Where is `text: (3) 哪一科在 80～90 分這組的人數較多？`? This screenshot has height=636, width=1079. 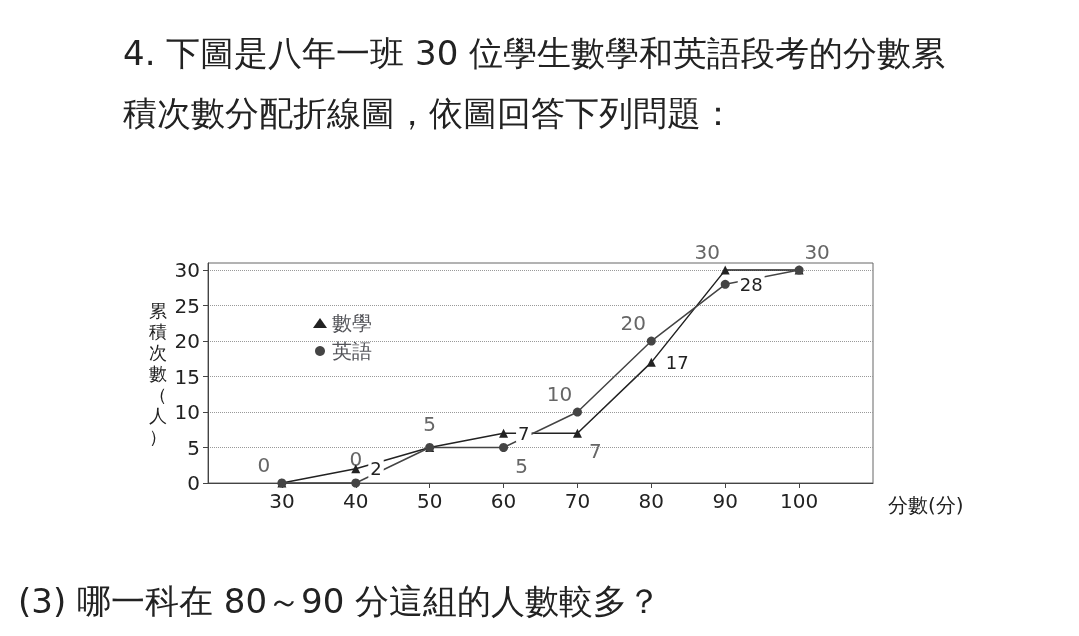 text: (3) 哪一科在 80～90 分這組的人數較多？ is located at coordinates (340, 601).